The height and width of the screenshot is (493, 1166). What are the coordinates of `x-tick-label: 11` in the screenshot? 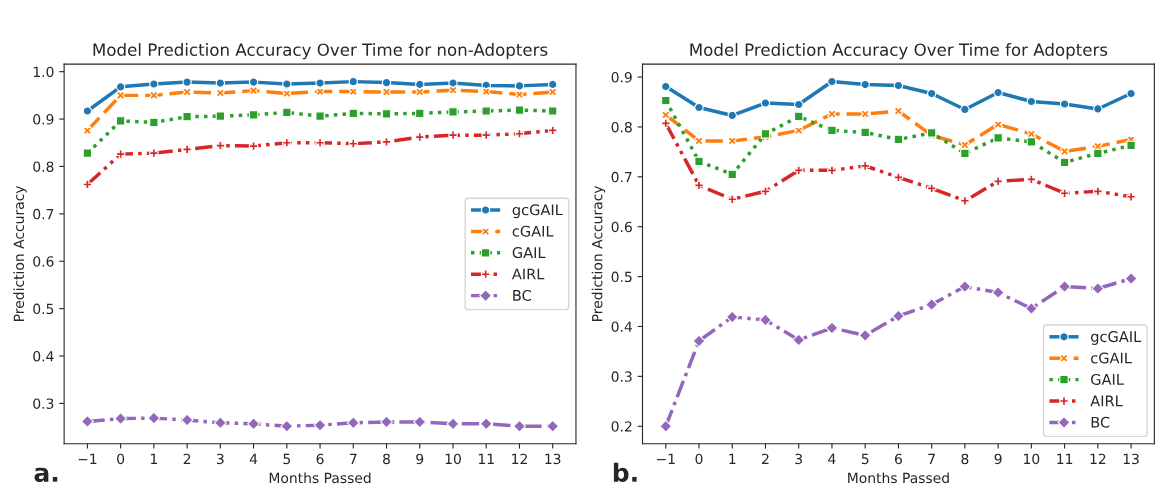 It's located at (486, 458).